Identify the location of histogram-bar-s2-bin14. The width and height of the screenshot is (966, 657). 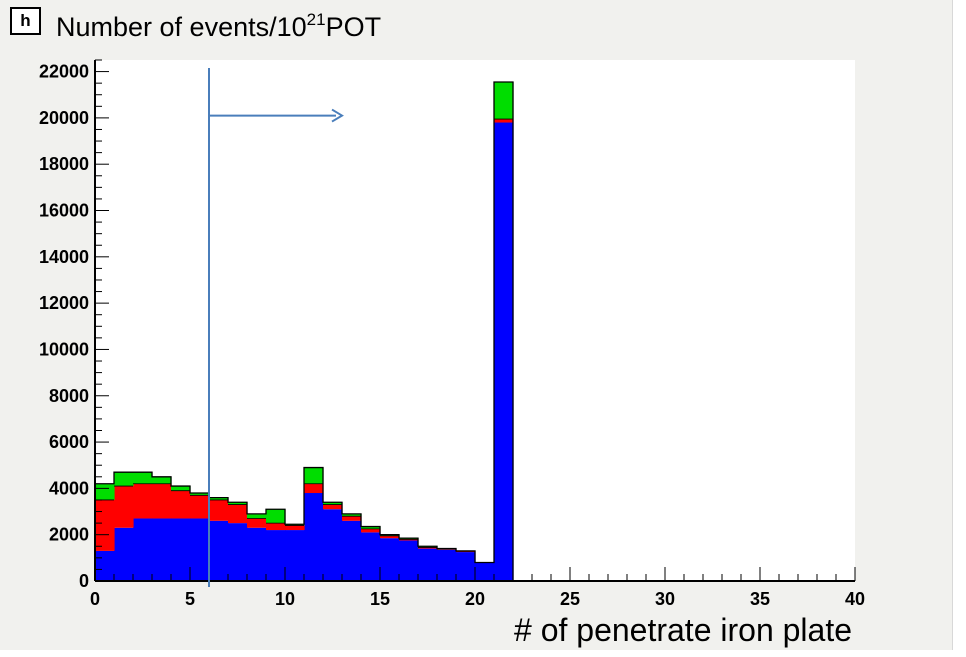
(371, 527).